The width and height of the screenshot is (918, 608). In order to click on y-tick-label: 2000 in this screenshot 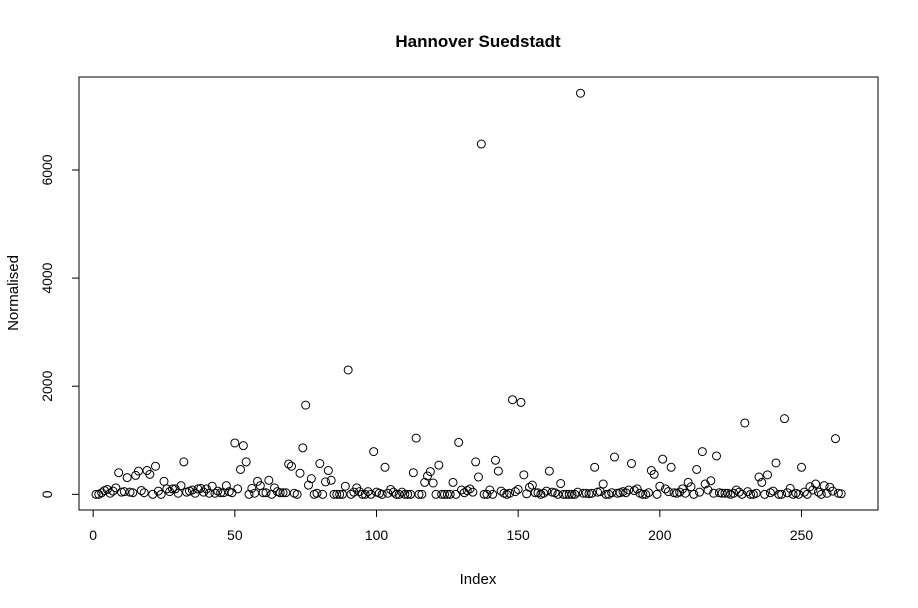, I will do `click(47, 385)`.